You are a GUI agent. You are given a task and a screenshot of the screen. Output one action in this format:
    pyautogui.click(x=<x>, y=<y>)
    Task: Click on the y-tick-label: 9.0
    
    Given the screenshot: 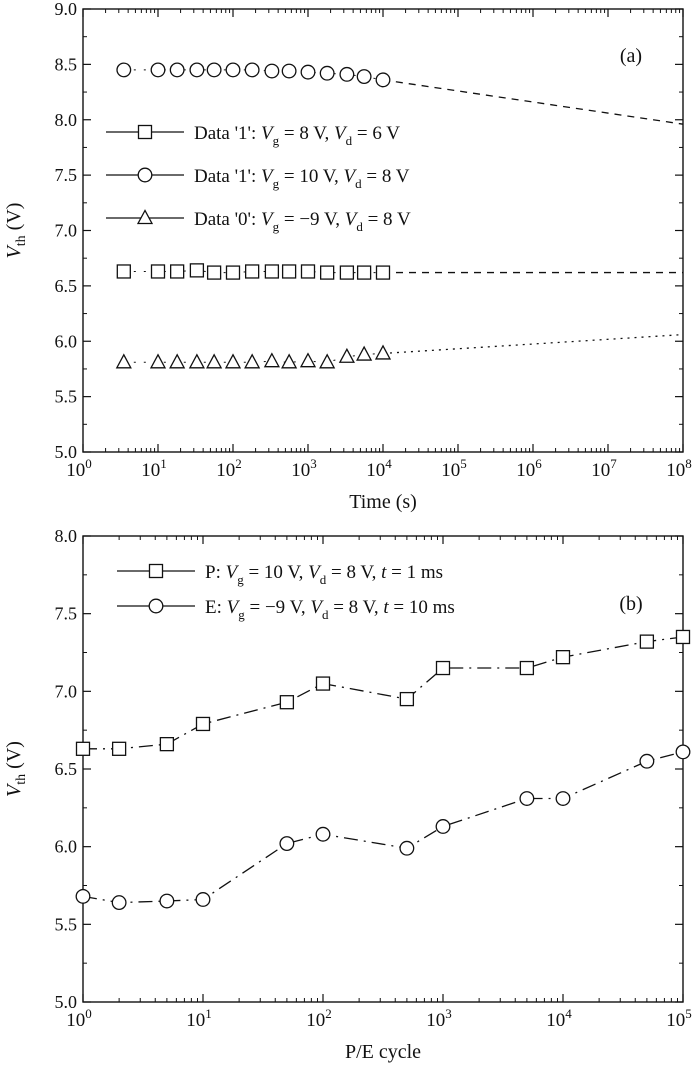 What is the action you would take?
    pyautogui.click(x=66, y=9)
    